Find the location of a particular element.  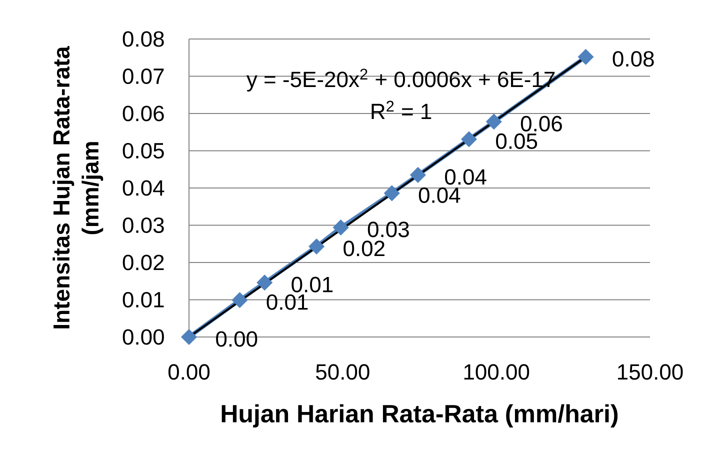

x-tick-label: 100.00 is located at coordinates (497, 372).